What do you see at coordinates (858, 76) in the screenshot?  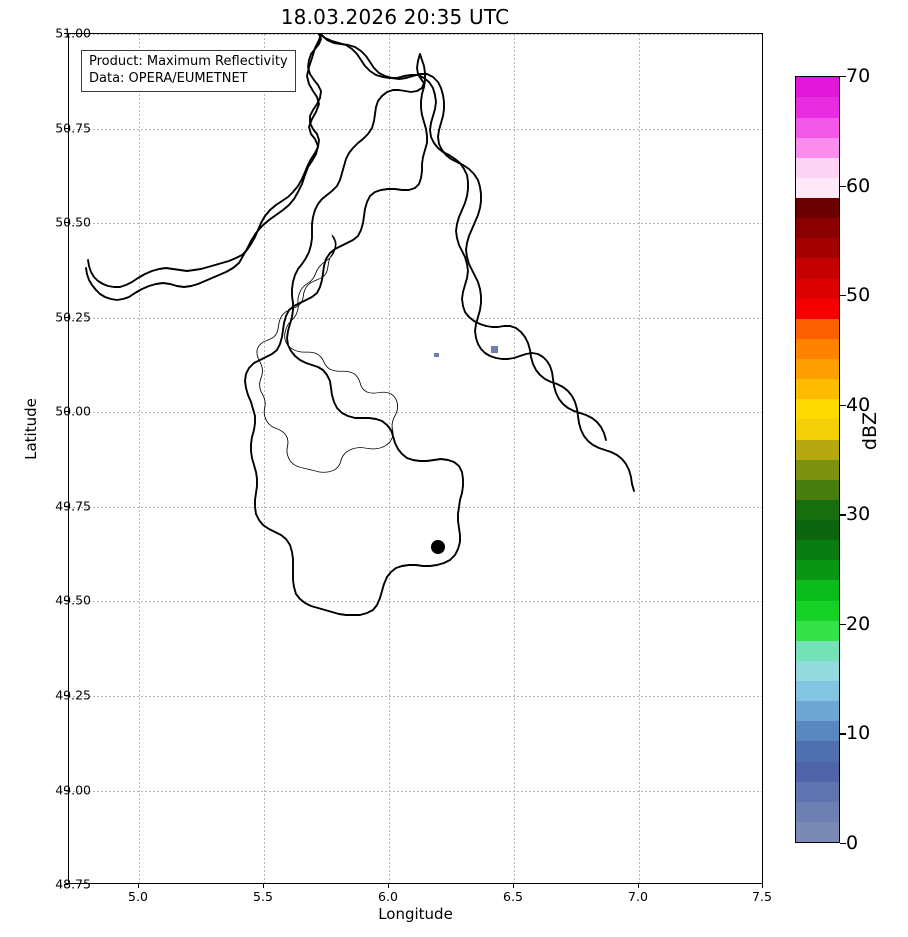 I see `colorbar-tick-label: 70` at bounding box center [858, 76].